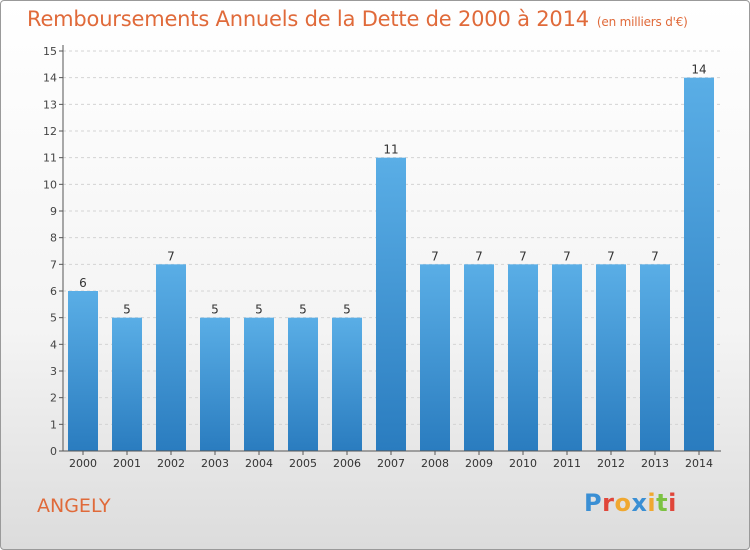 This screenshot has height=550, width=750. Describe the element at coordinates (698, 70) in the screenshot. I see `bar-value-label: 14` at that location.